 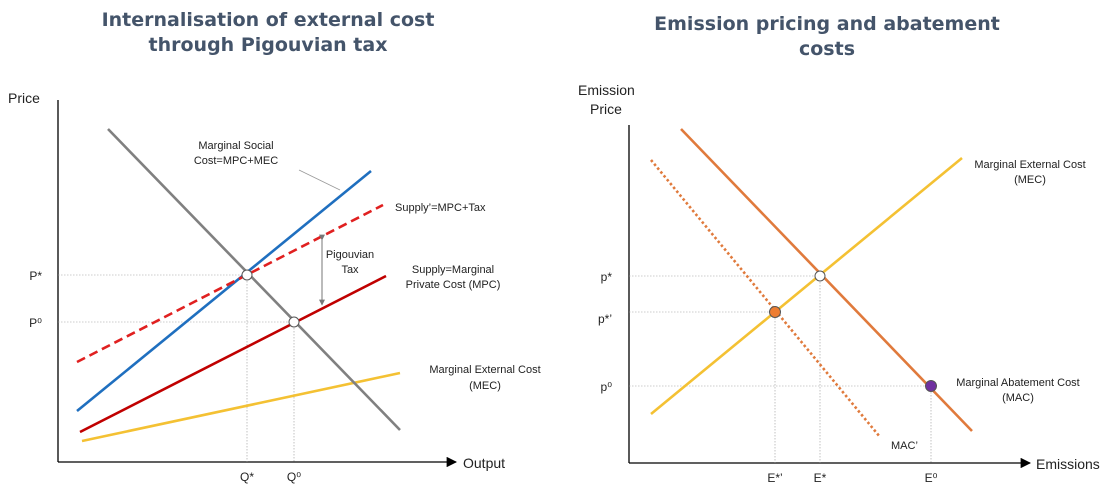 I want to click on right-x-axis-label: Emissions, so click(x=1068, y=464).